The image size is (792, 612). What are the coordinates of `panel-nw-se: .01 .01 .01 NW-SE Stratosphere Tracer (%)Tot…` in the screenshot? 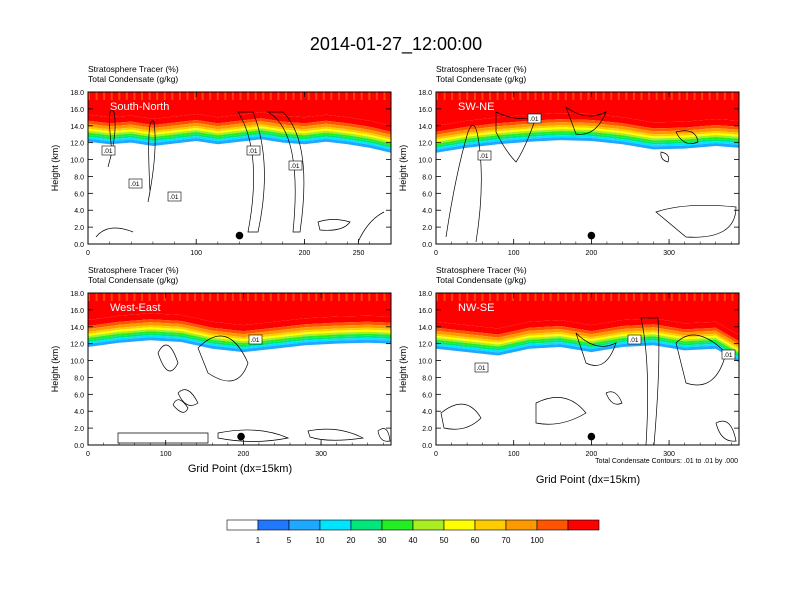 It's located at (569, 361).